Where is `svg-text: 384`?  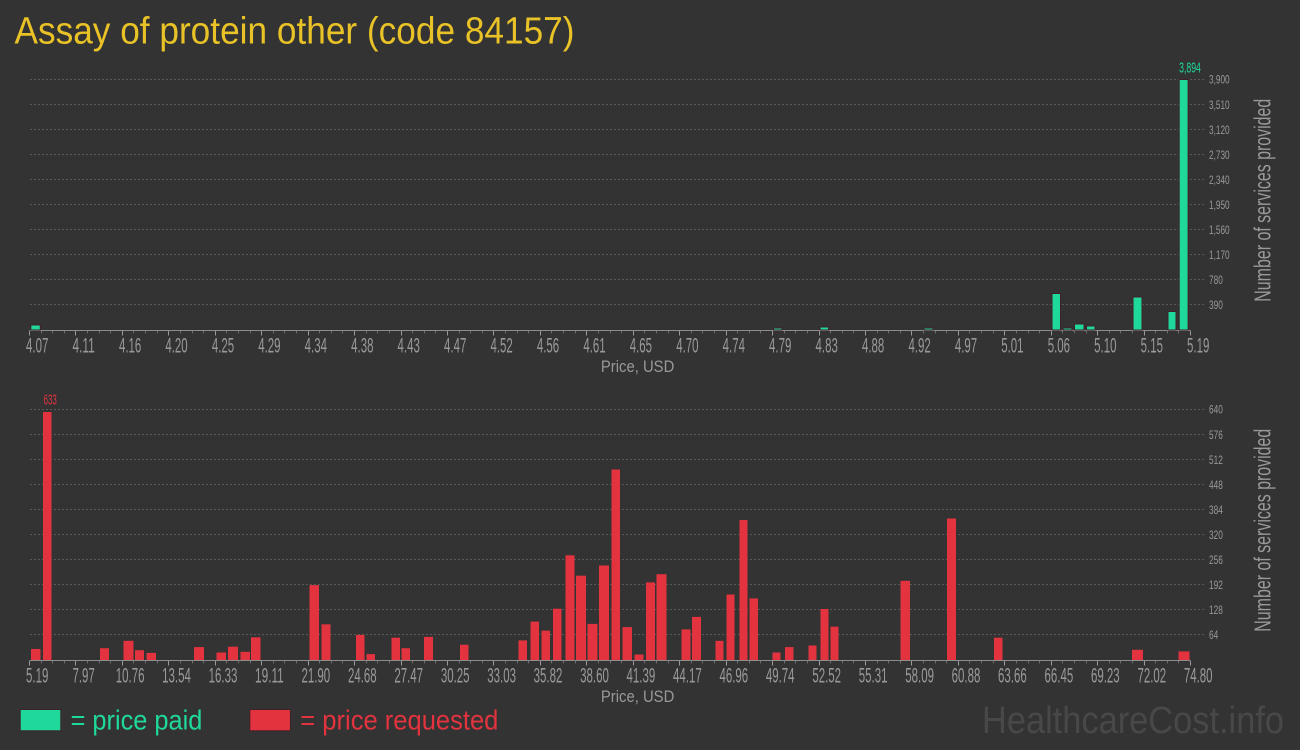 svg-text: 384 is located at coordinates (1216, 510).